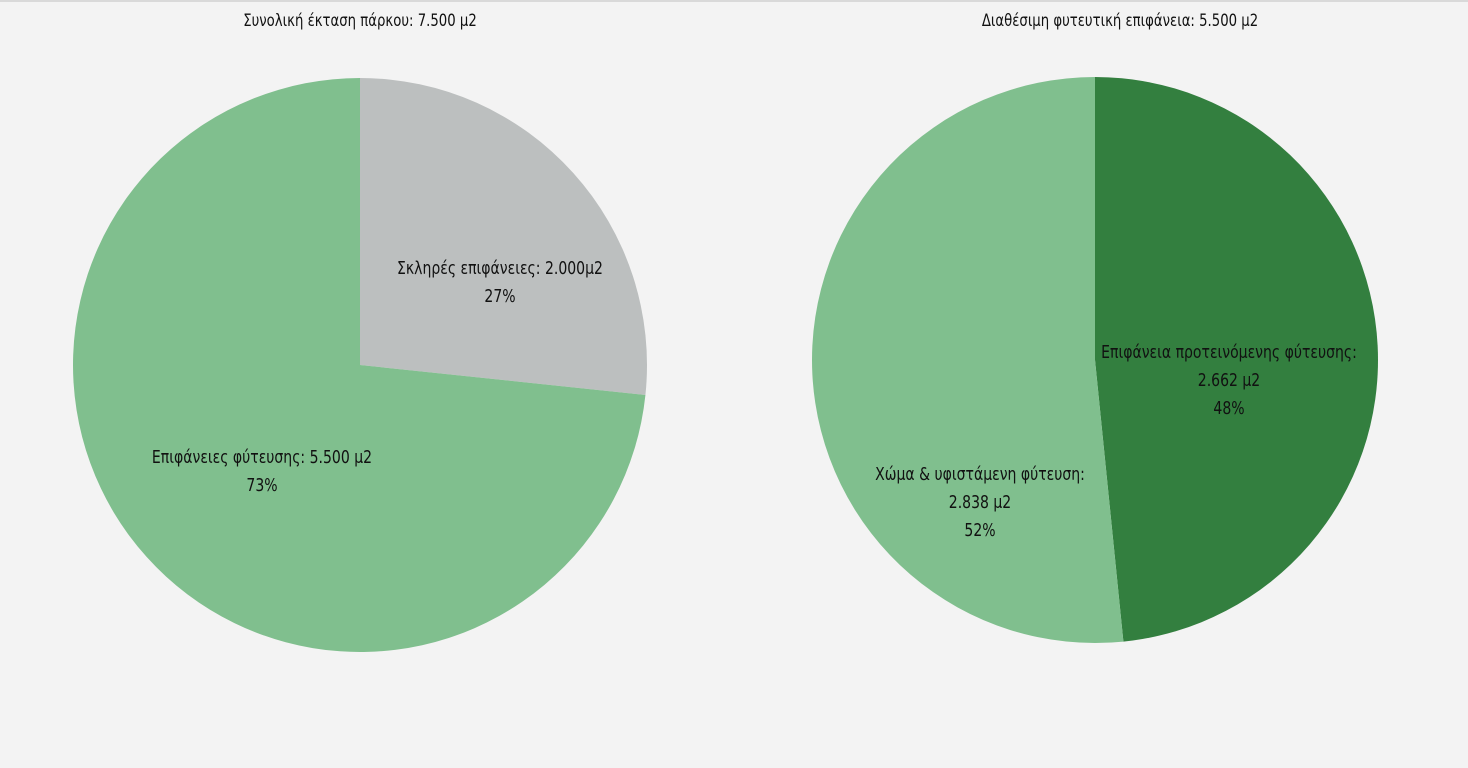  I want to click on pie-2-slice-2-label-line-2: 2.838 μ2, so click(980, 501).